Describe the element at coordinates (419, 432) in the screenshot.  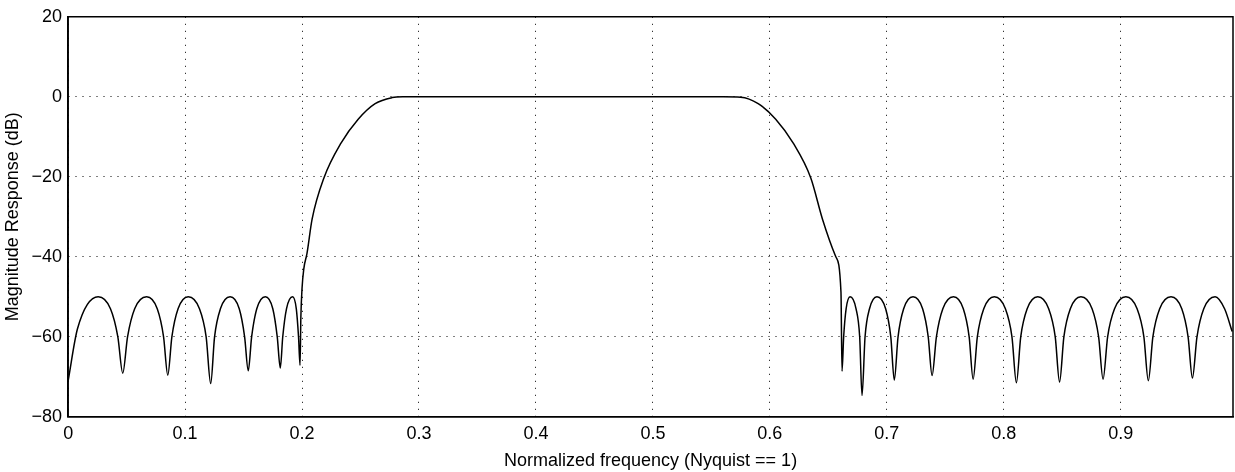
I see `x-tick-label: 0.3` at that location.